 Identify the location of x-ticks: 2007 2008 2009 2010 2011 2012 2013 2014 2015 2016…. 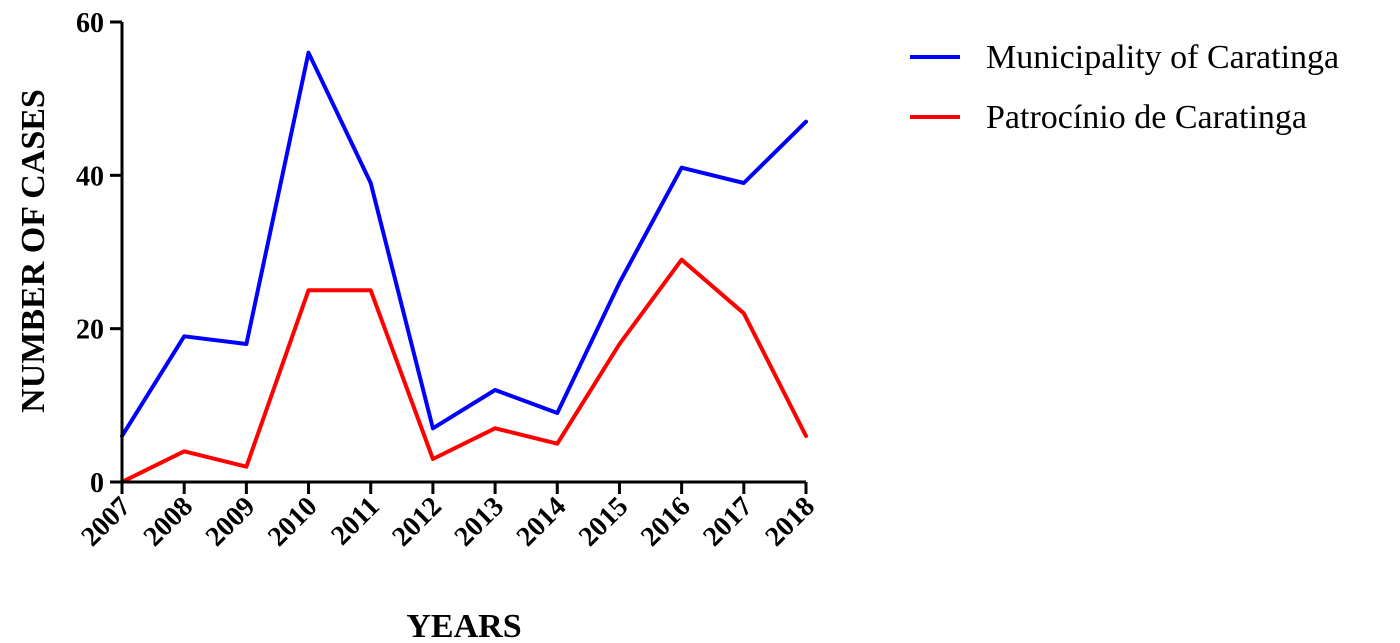
(448, 517).